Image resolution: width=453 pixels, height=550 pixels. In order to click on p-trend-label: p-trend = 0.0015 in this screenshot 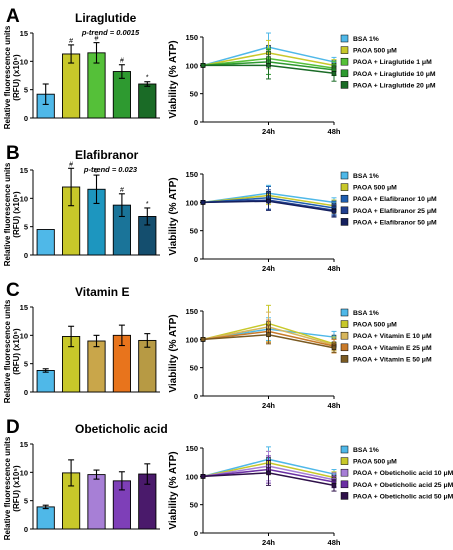, I will do `click(110, 32)`.